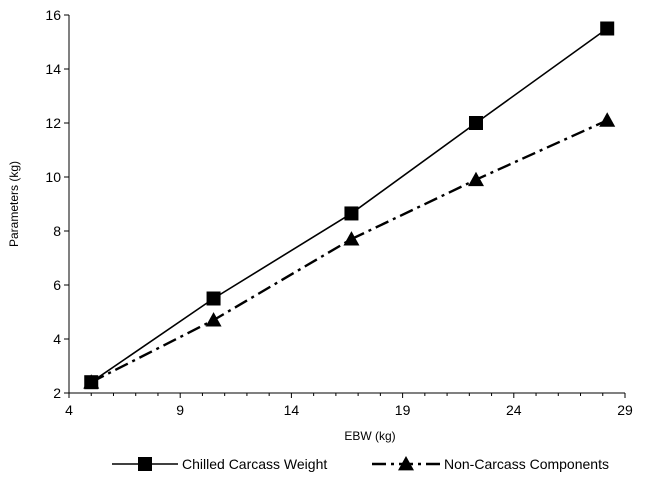  I want to click on x-axis-title: EBW (kg), so click(369, 436).